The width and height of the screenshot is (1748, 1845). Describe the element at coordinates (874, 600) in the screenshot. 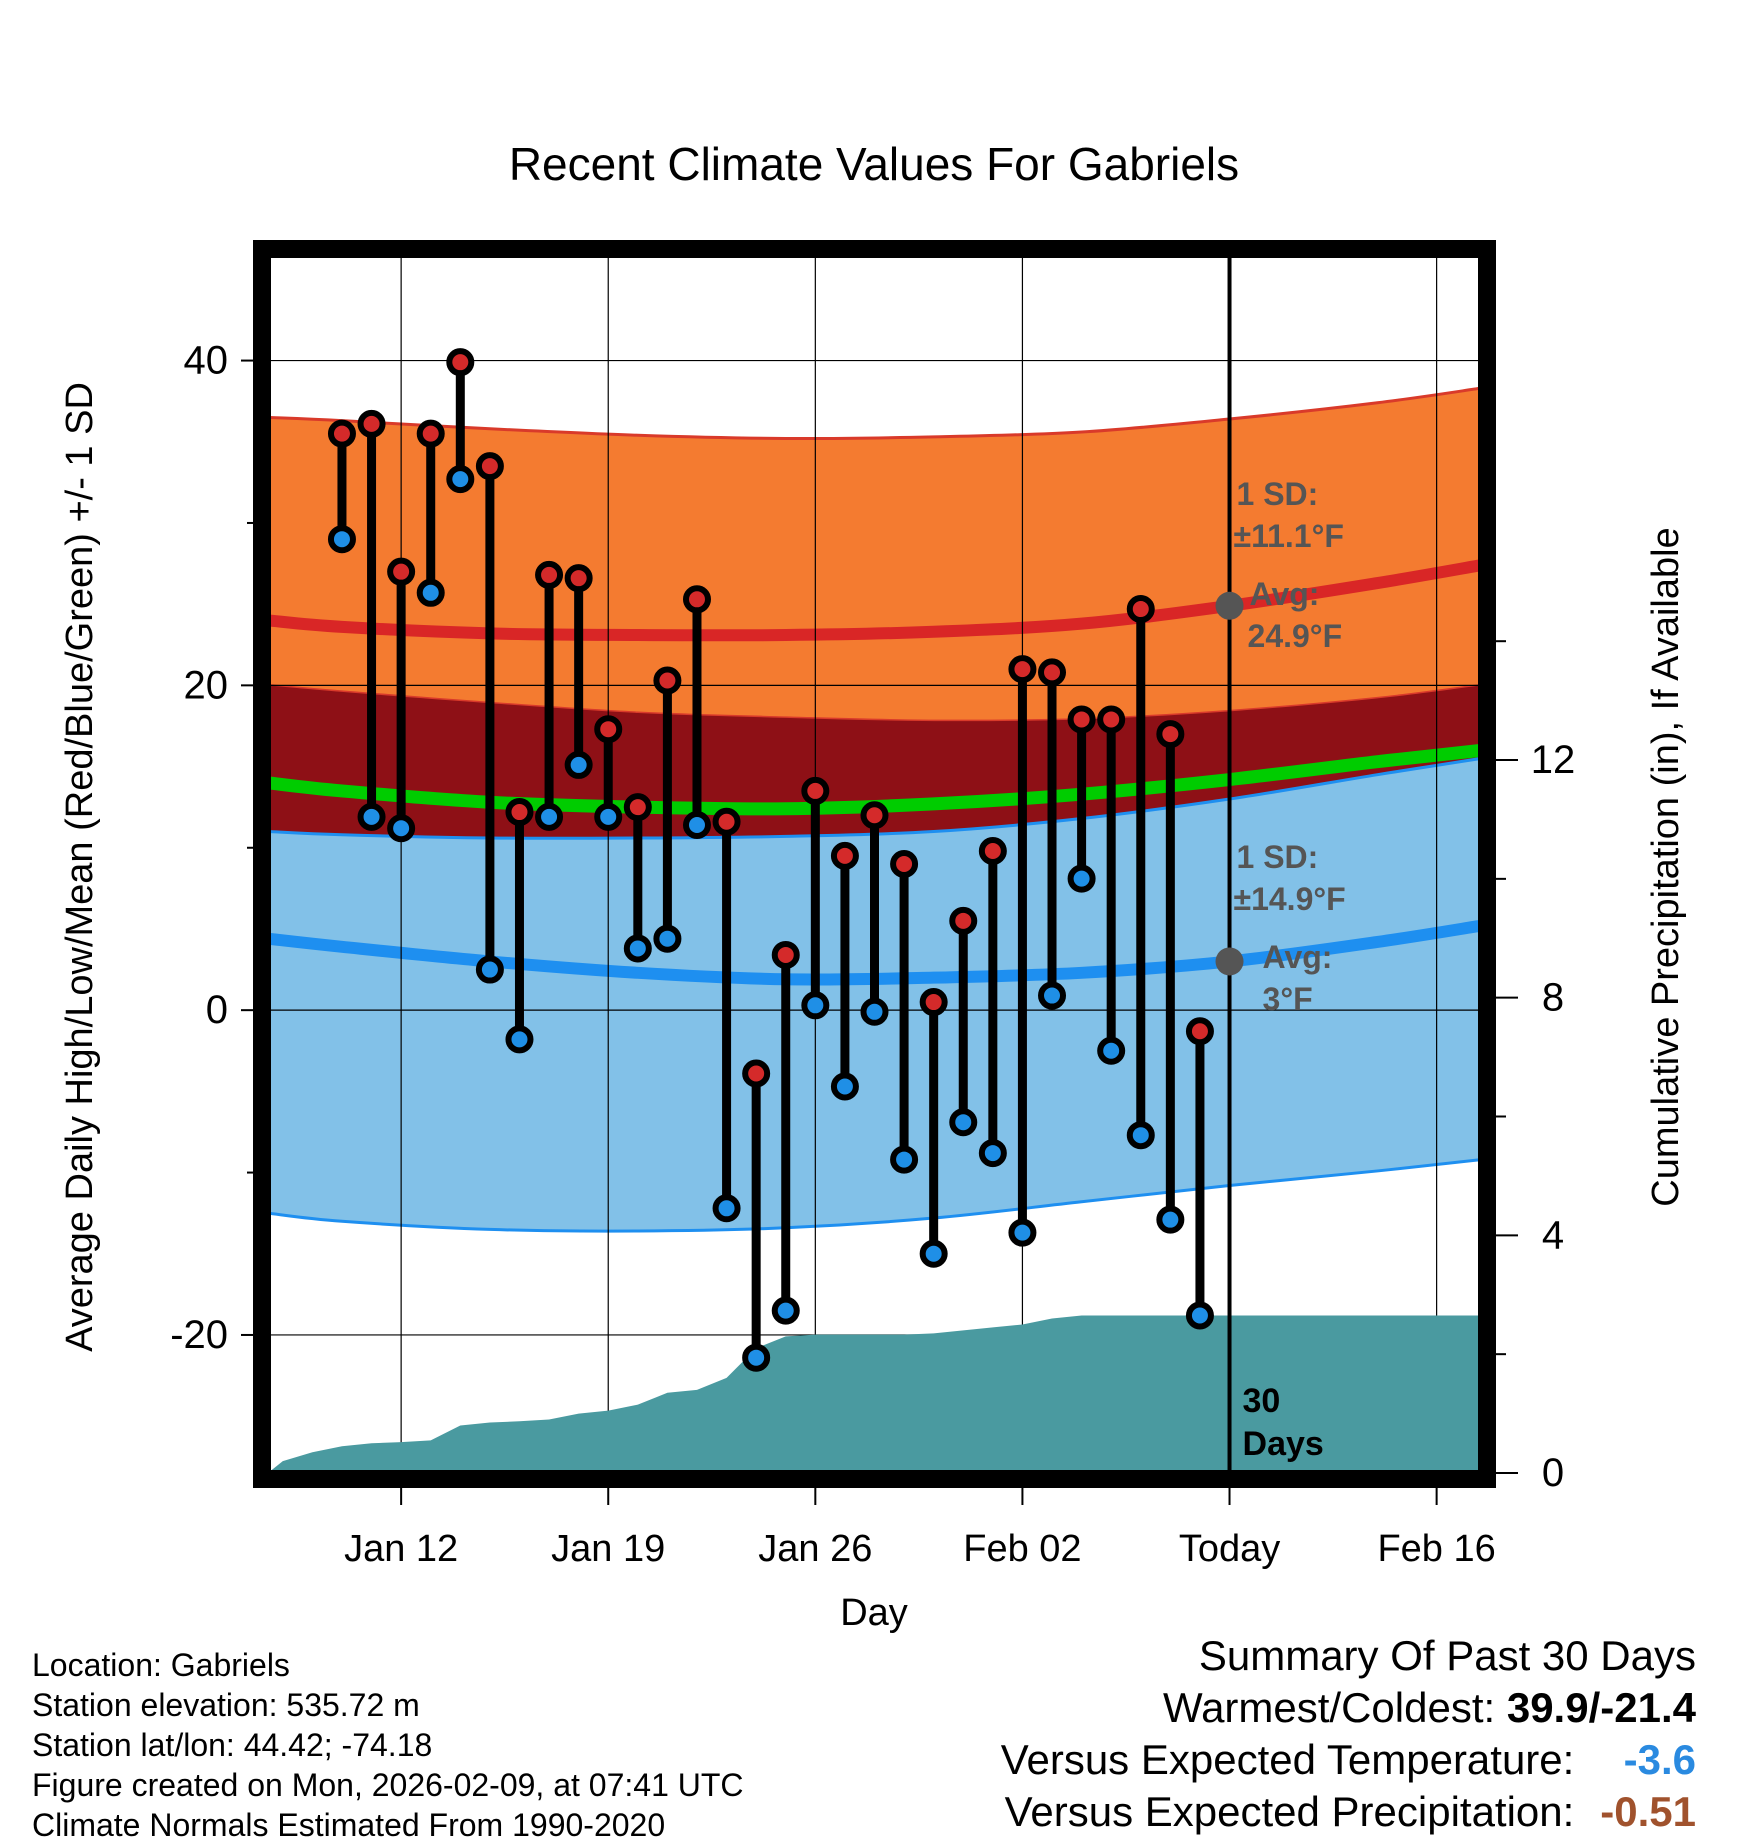

I see `high-normal-line` at that location.